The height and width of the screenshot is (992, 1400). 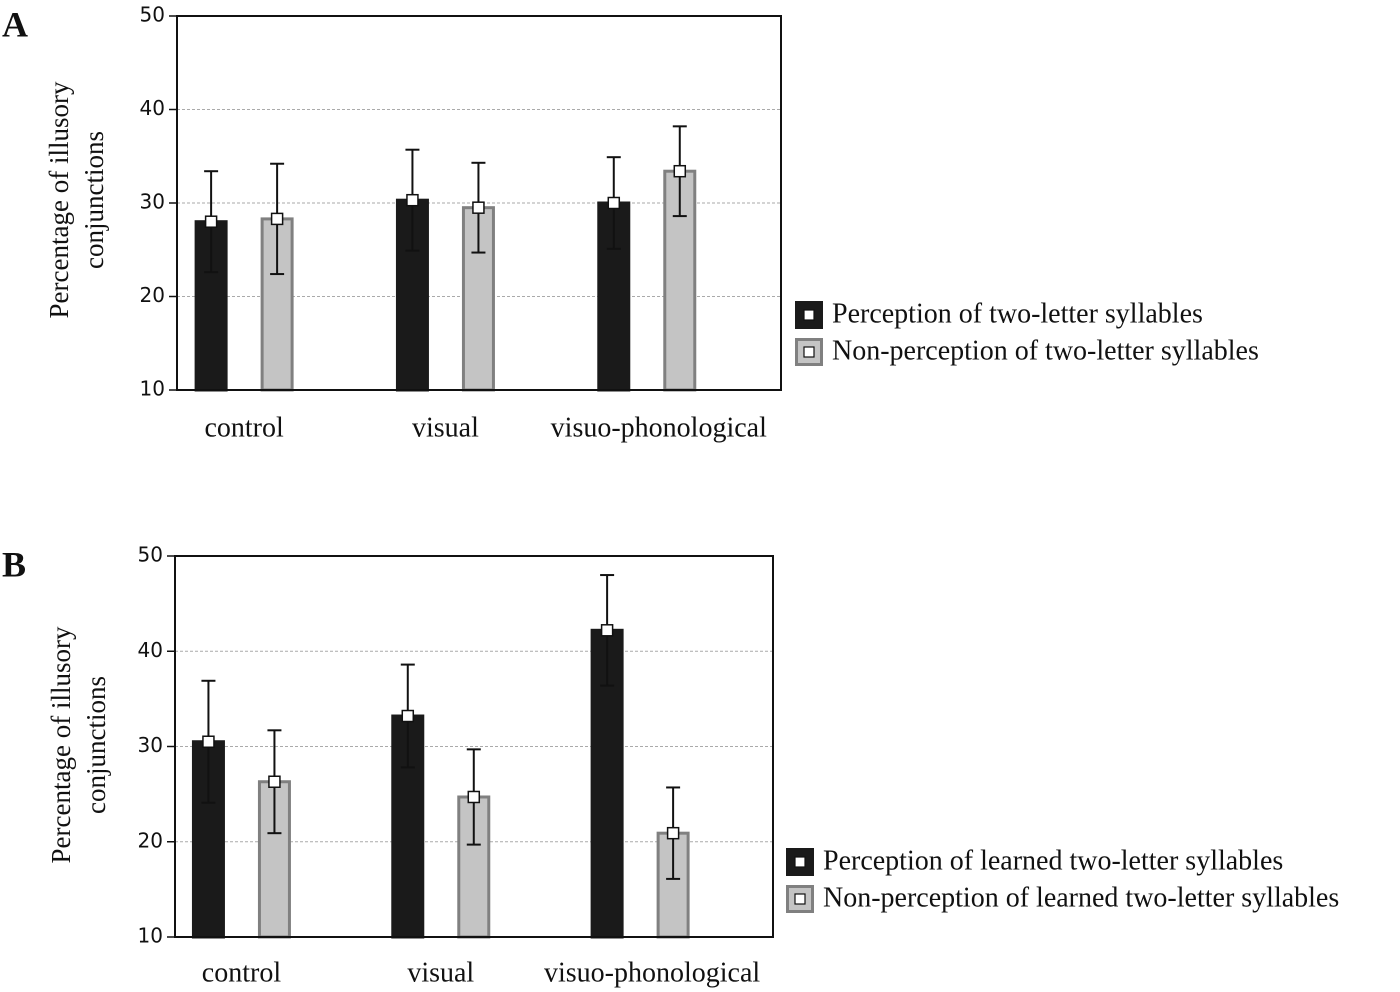 What do you see at coordinates (1045, 350) in the screenshot?
I see `legend-label: Non-perception of two-letter syllables` at bounding box center [1045, 350].